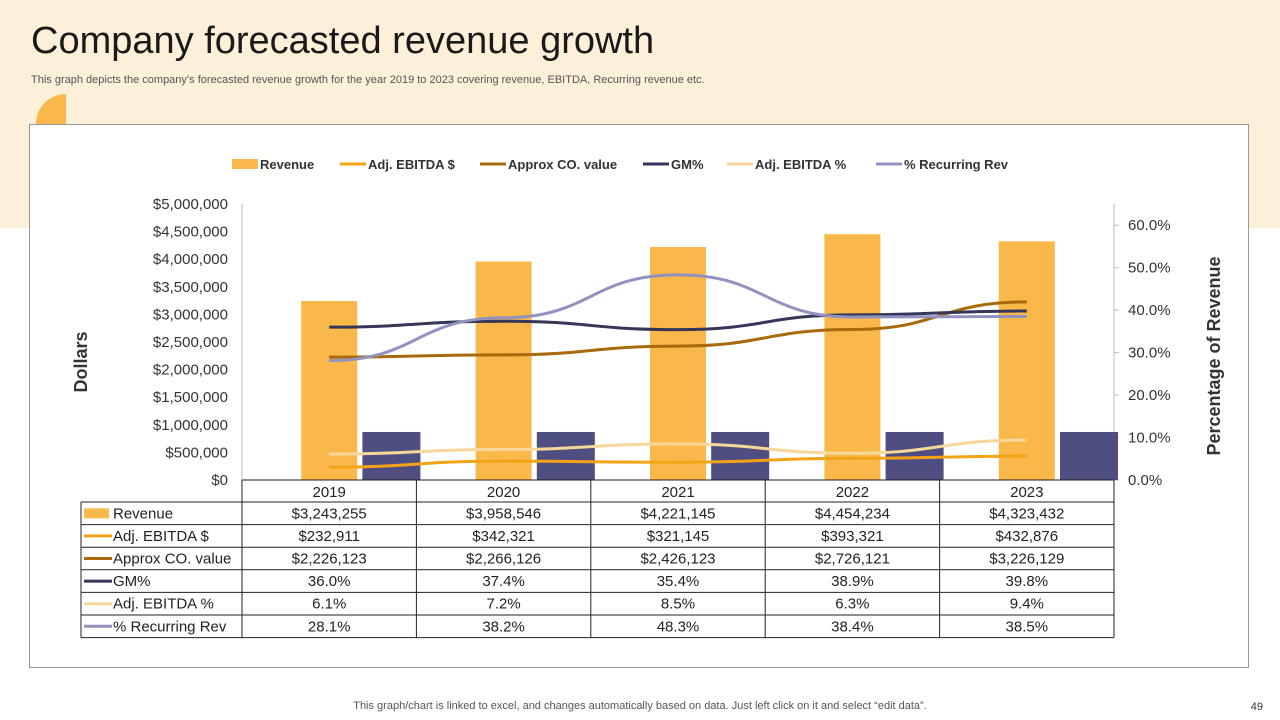 Image resolution: width=1280 pixels, height=720 pixels. Describe the element at coordinates (503, 559) in the screenshot. I see `table-cell: $2,266,126` at that location.